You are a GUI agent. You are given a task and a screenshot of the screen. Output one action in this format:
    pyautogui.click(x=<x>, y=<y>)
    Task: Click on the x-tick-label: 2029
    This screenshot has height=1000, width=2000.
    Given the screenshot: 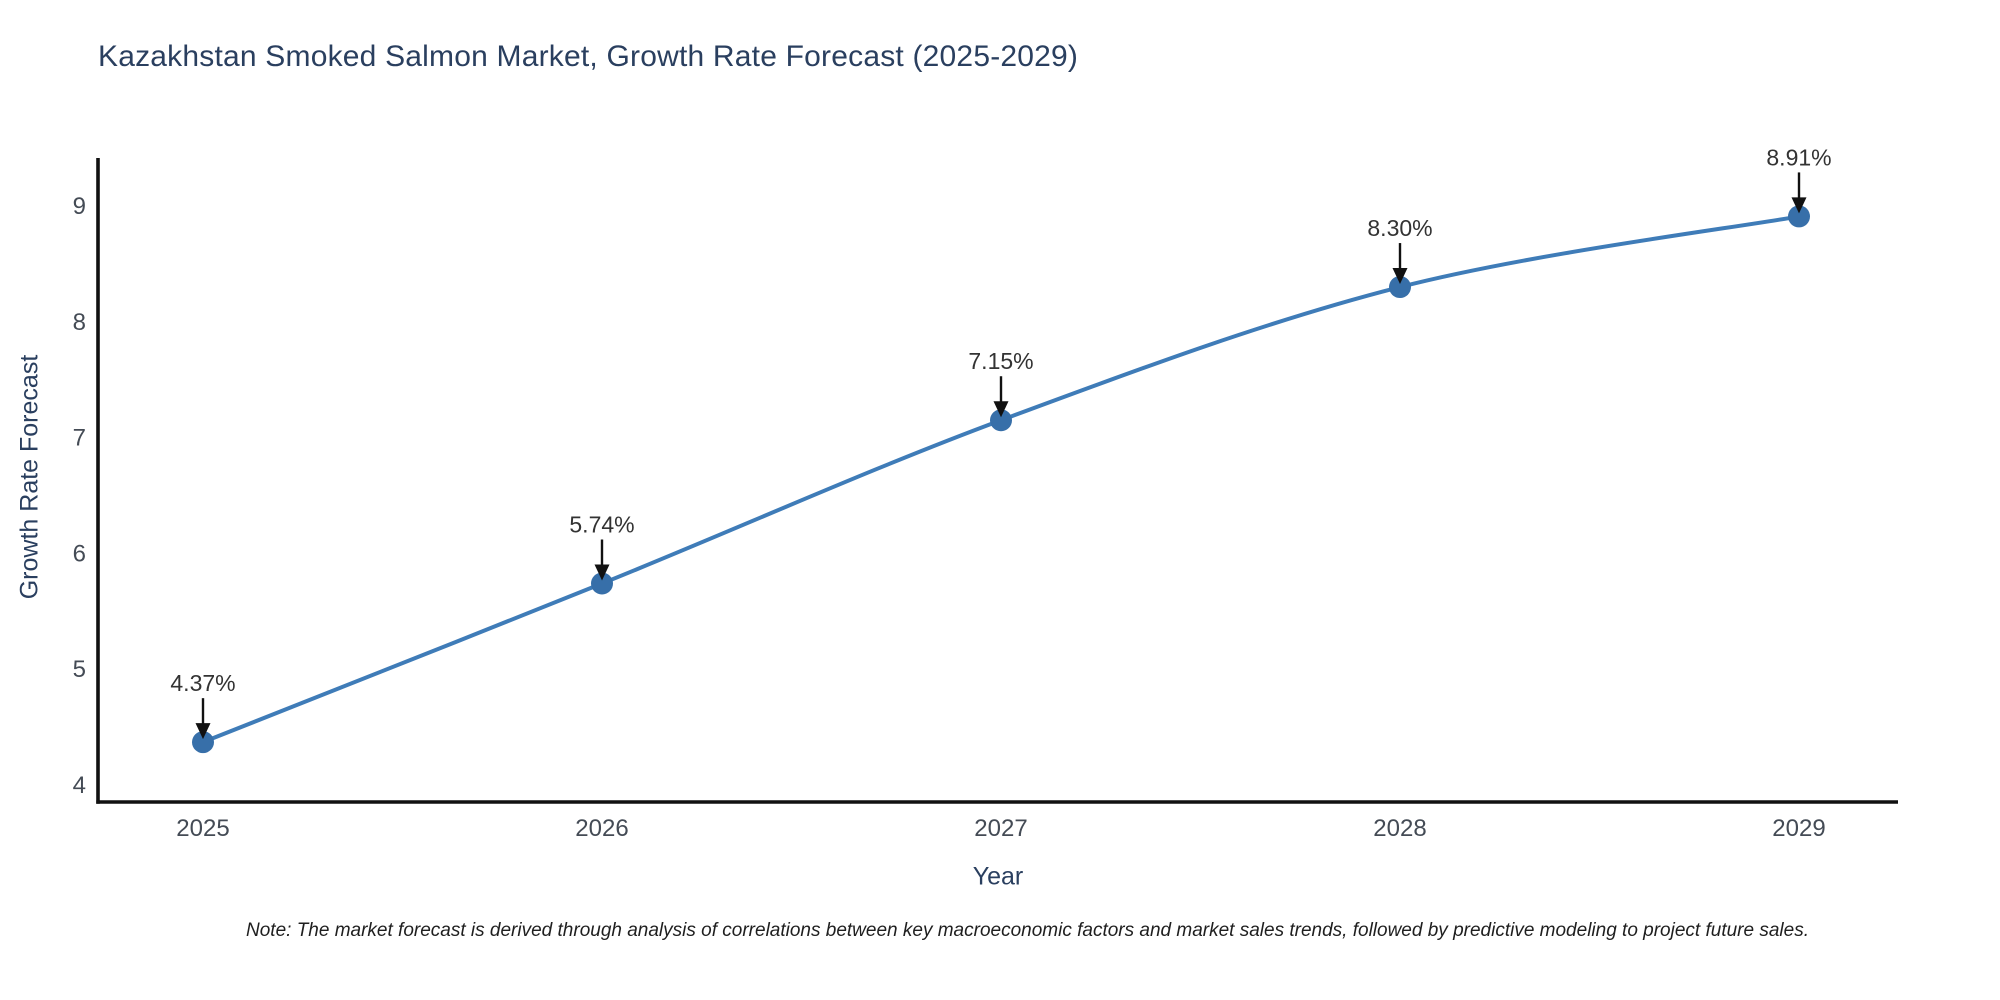 What is the action you would take?
    pyautogui.click(x=1798, y=828)
    